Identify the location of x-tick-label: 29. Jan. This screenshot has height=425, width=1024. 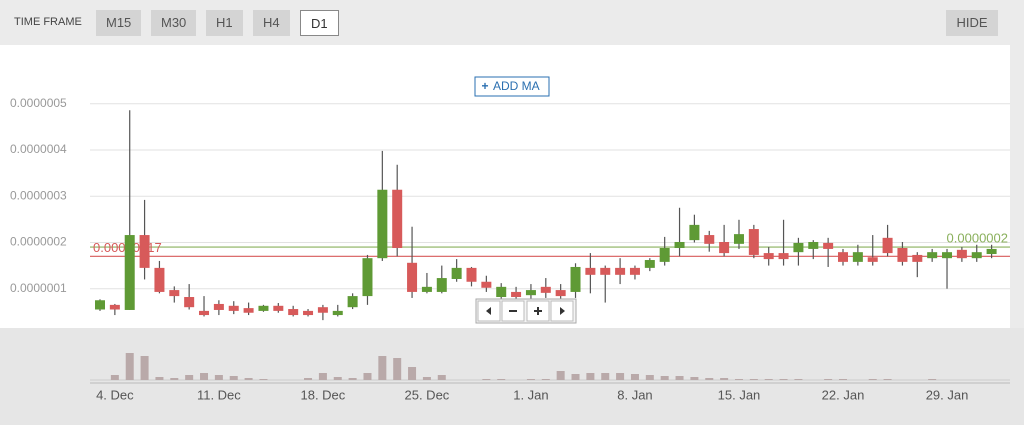
(947, 394).